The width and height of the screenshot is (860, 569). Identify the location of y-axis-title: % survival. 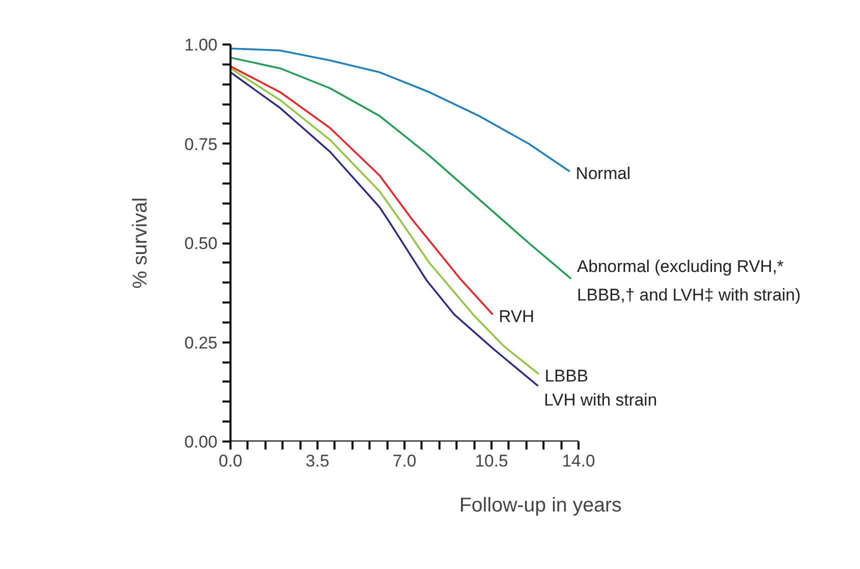
(140, 243).